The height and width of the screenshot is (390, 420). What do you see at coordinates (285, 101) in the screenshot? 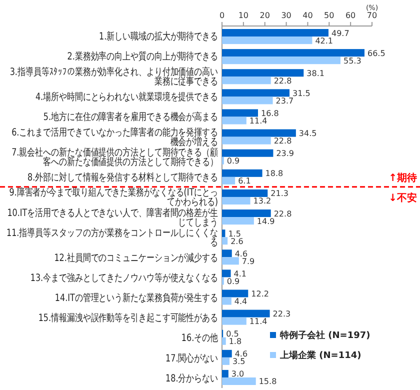
I see `data-label: 23.7` at bounding box center [285, 101].